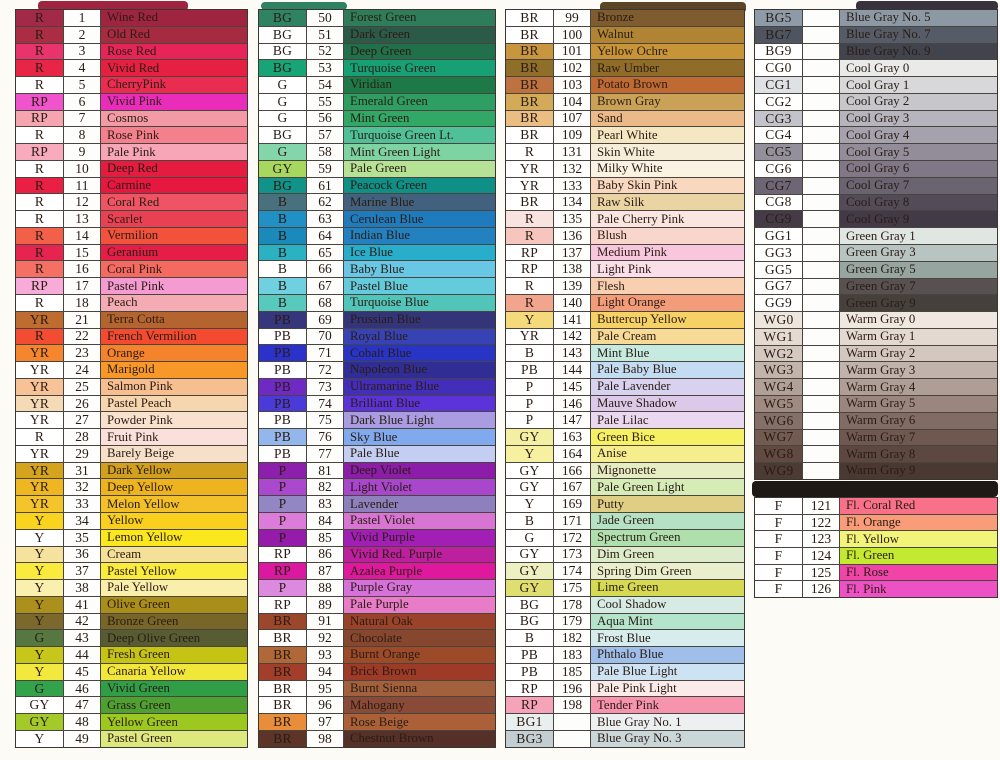 The width and height of the screenshot is (1000, 760). What do you see at coordinates (325, 420) in the screenshot?
I see `number-cell: 75` at bounding box center [325, 420].